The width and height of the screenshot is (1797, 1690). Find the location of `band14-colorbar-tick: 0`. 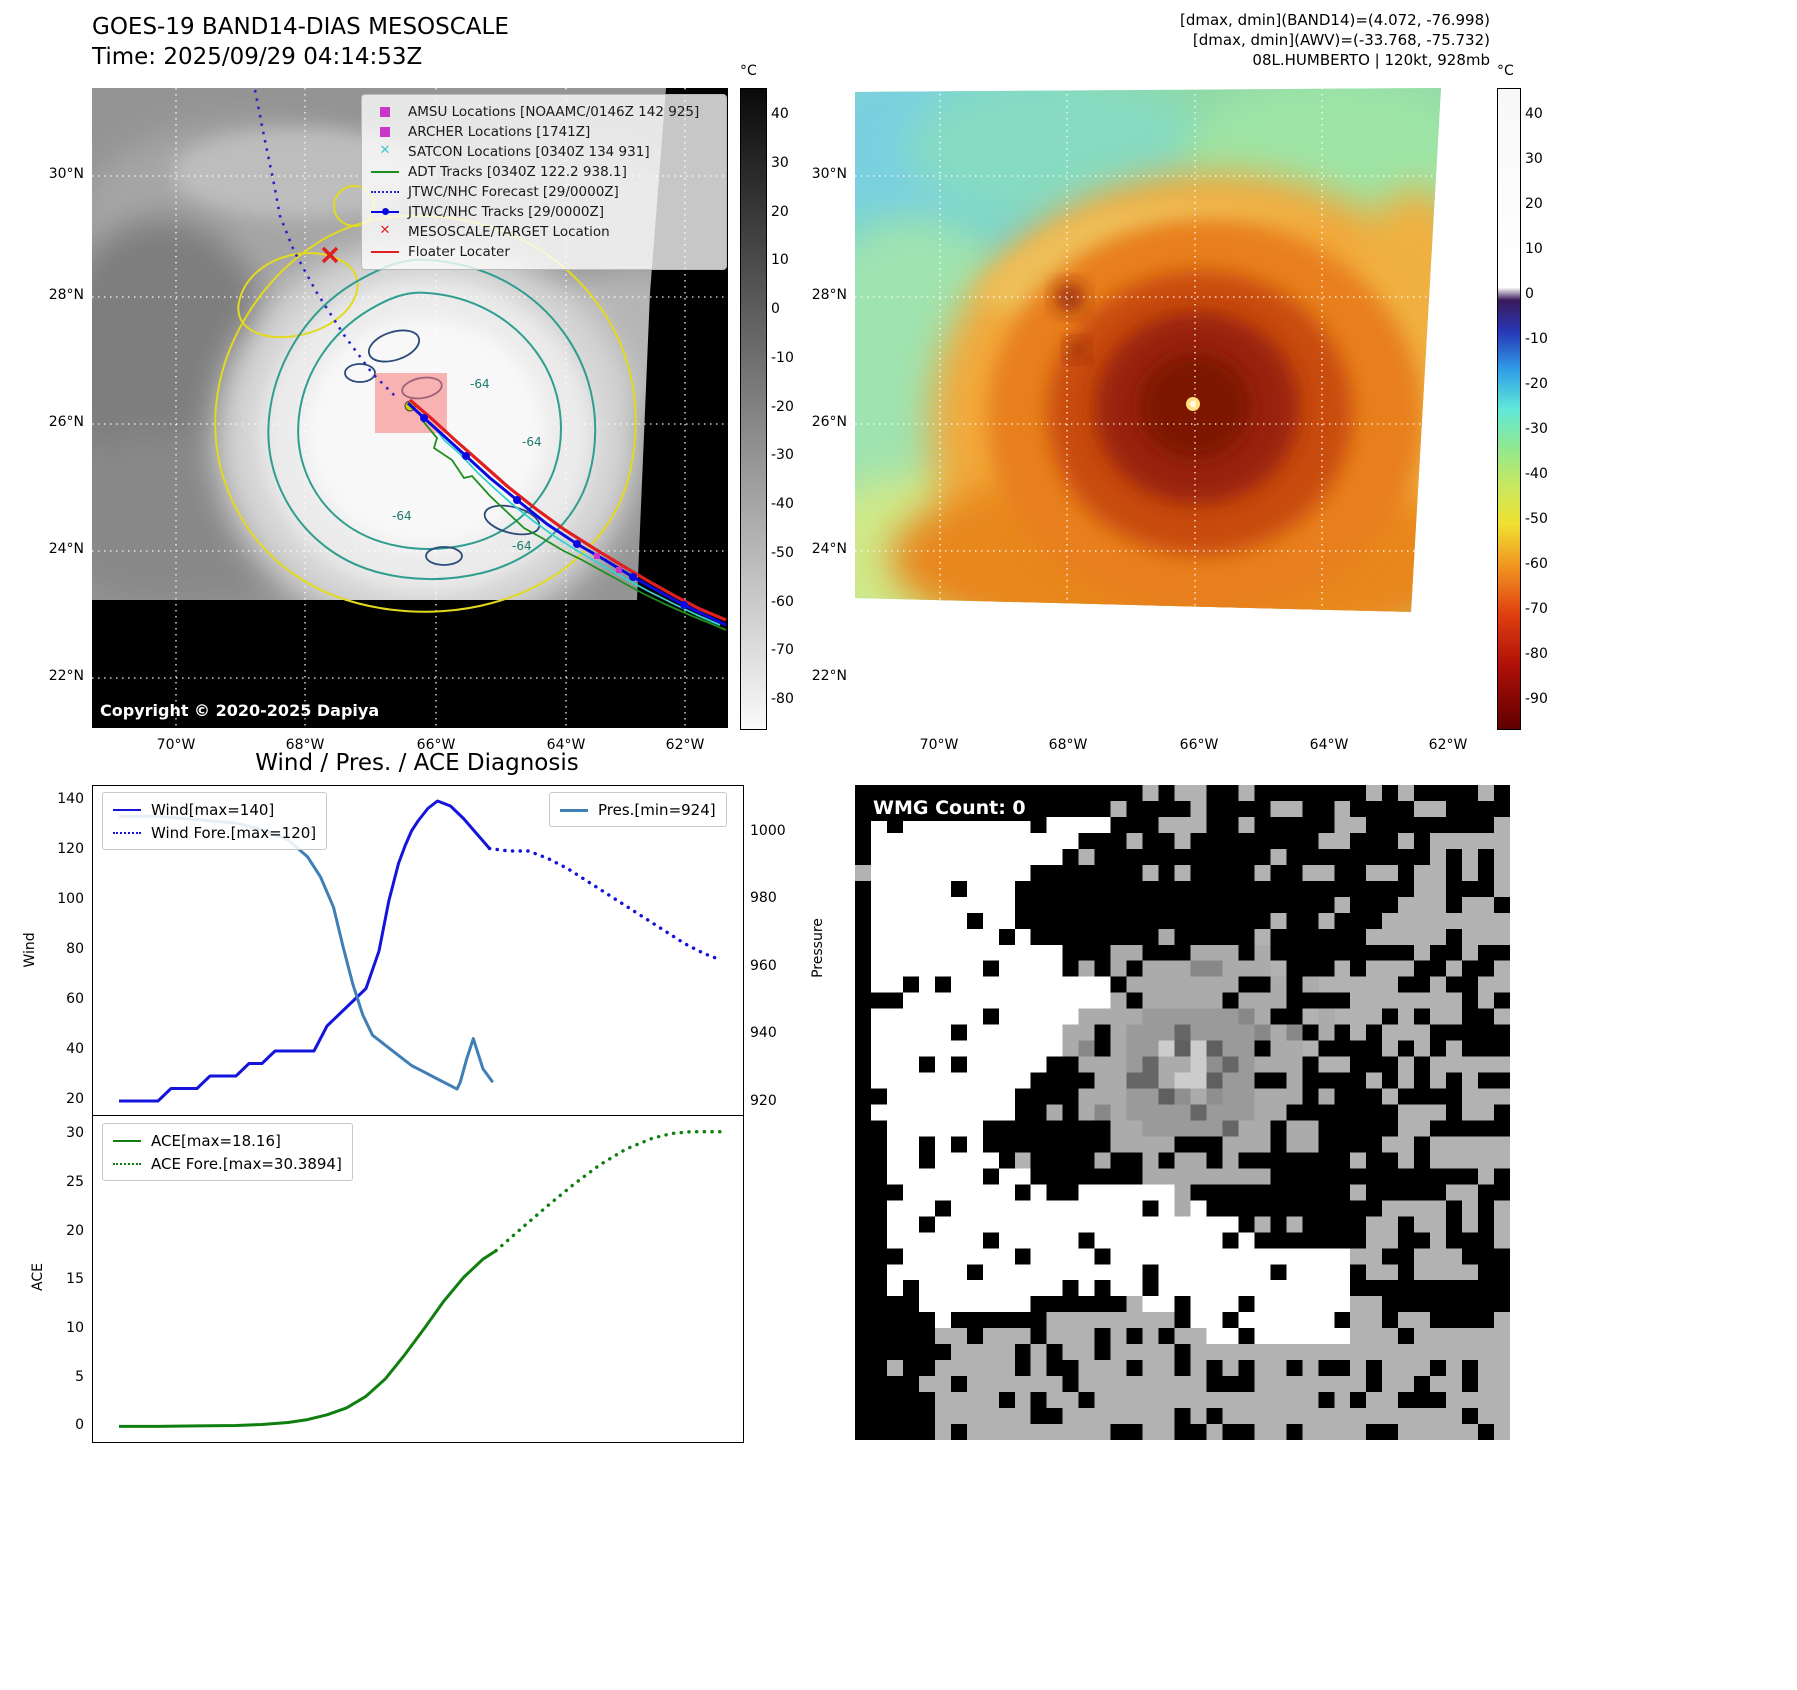

band14-colorbar-tick: 0 is located at coordinates (775, 309).